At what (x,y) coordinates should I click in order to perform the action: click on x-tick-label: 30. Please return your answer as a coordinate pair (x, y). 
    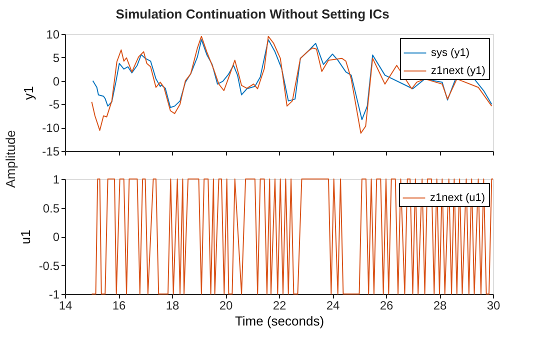
    Looking at the image, I should click on (493, 305).